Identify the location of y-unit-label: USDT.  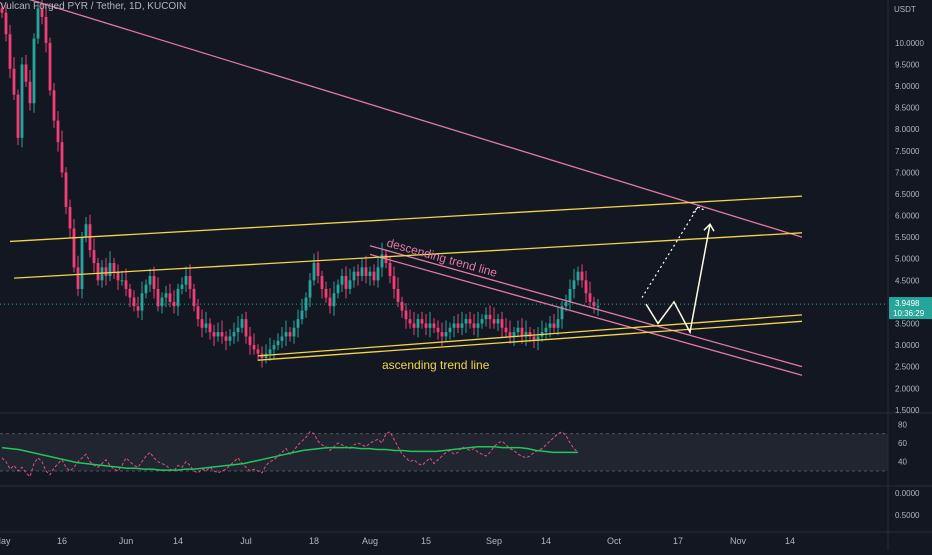
(905, 9).